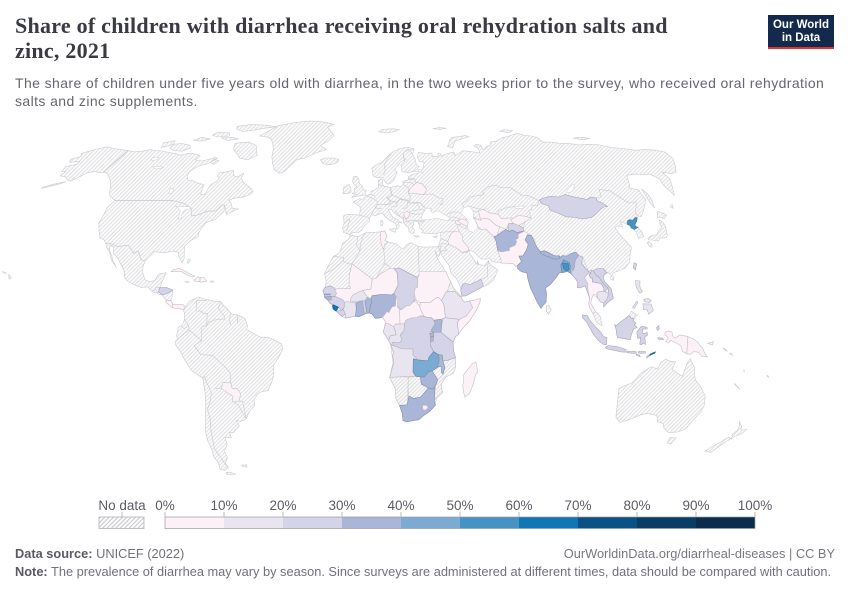 The width and height of the screenshot is (850, 600). I want to click on svg-text: 50%, so click(459, 505).